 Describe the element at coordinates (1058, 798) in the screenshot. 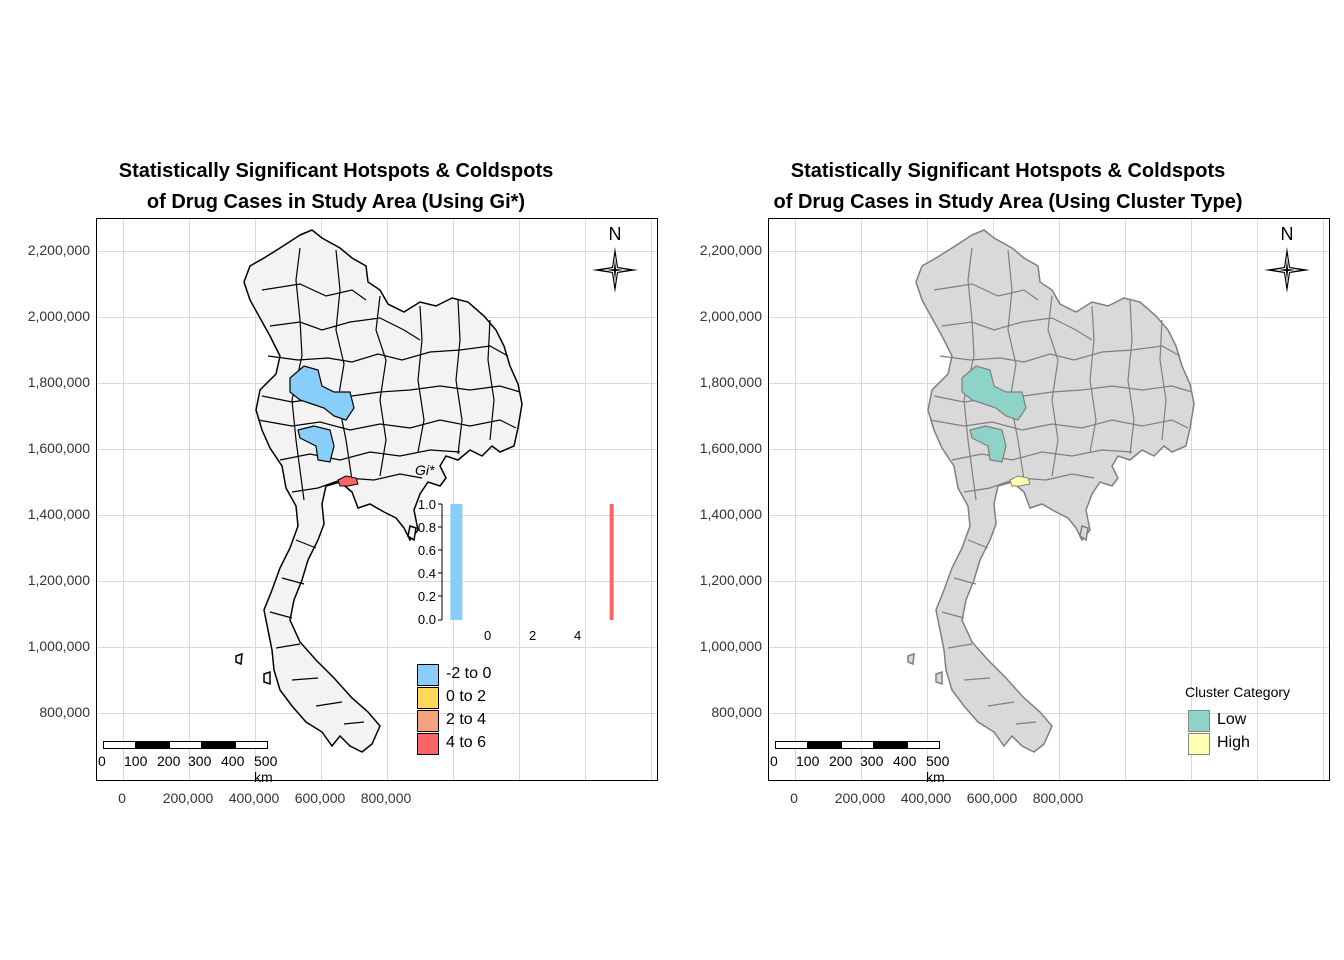

I see `x-tick-label: 800,000` at that location.